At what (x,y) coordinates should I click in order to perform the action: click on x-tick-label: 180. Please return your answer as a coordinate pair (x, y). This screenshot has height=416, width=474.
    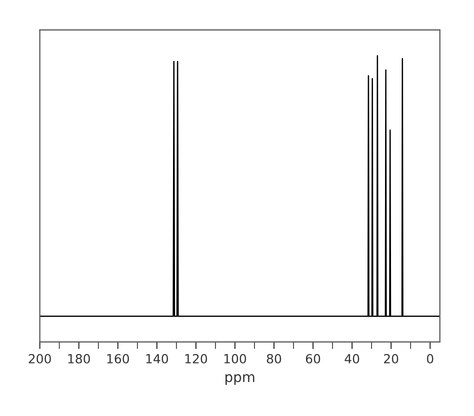
    Looking at the image, I should click on (79, 359).